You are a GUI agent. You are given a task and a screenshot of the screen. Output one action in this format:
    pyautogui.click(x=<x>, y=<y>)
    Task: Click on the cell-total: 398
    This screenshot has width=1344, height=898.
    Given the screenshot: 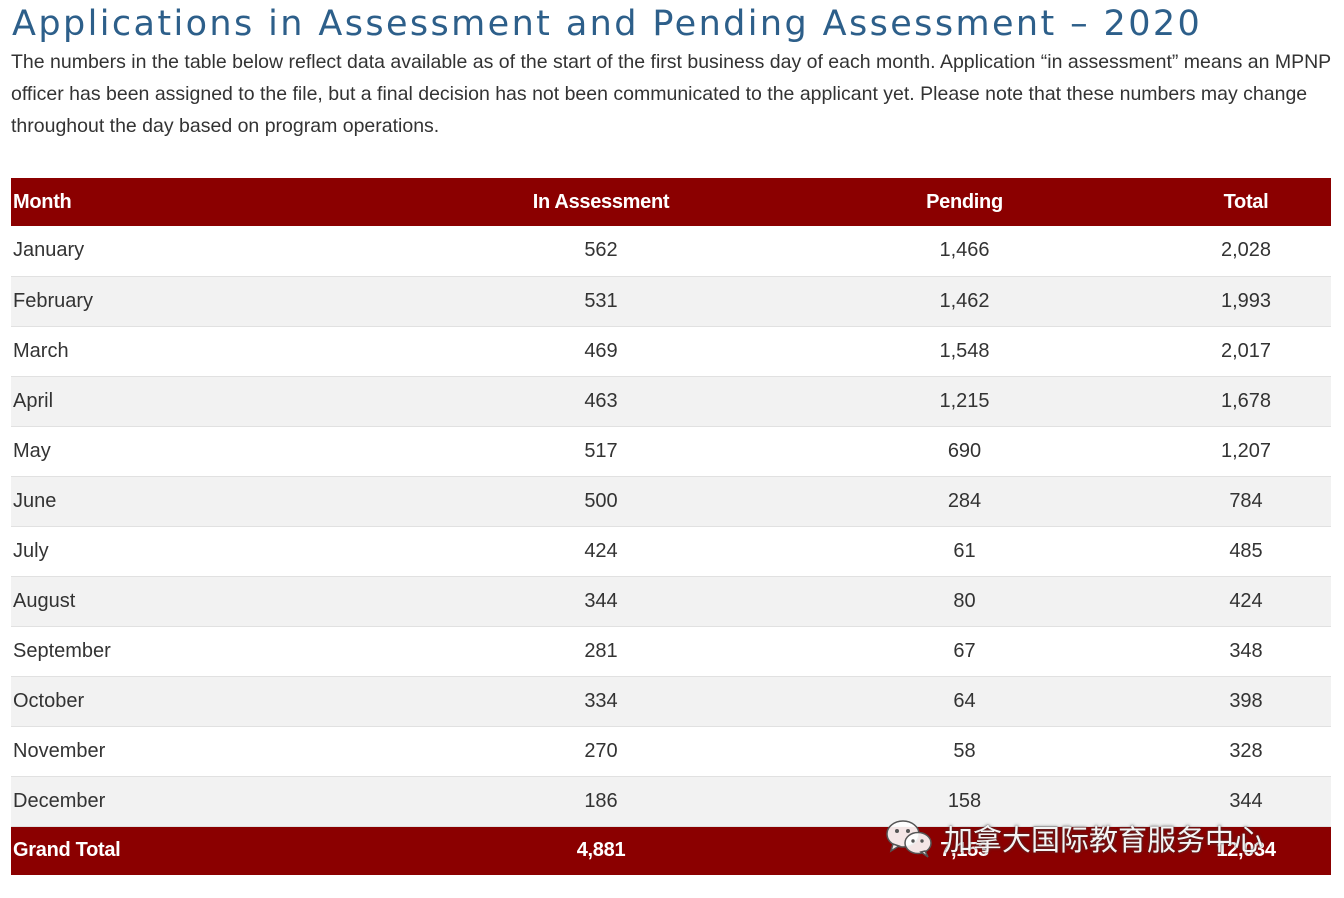 What is the action you would take?
    pyautogui.click(x=1246, y=700)
    